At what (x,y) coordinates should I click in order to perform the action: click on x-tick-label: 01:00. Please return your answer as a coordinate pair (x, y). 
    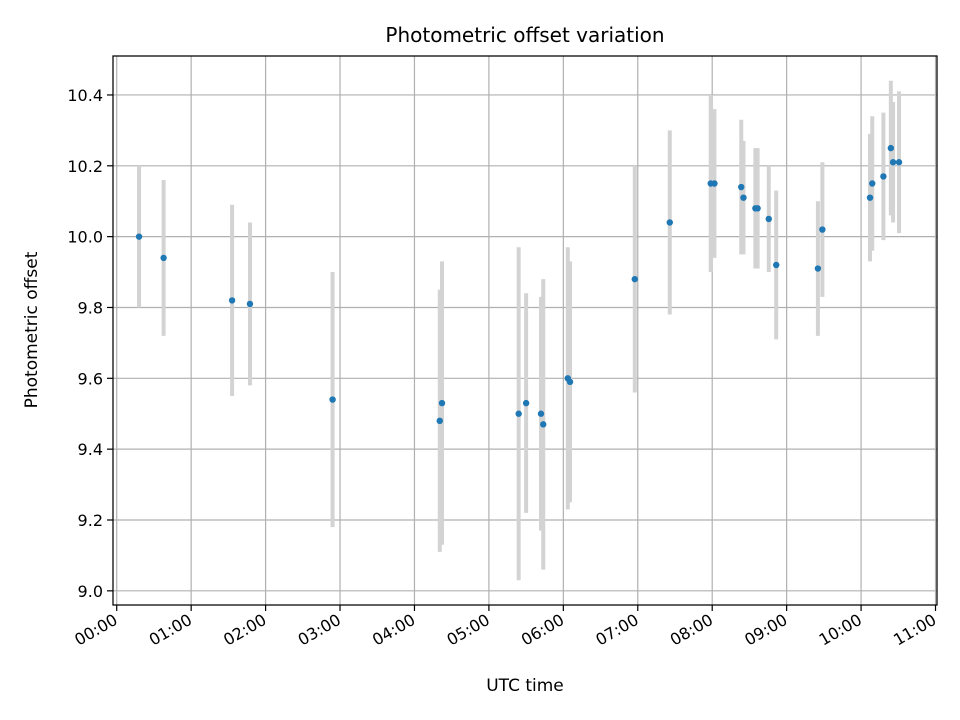
    Looking at the image, I should click on (170, 630).